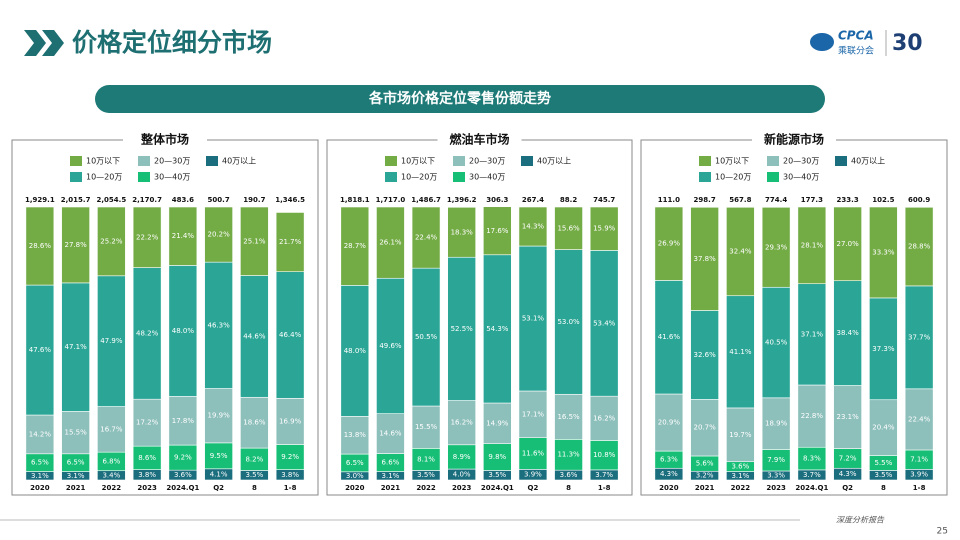  Describe the element at coordinates (907, 43) in the screenshot. I see `anniversary: 30` at that location.